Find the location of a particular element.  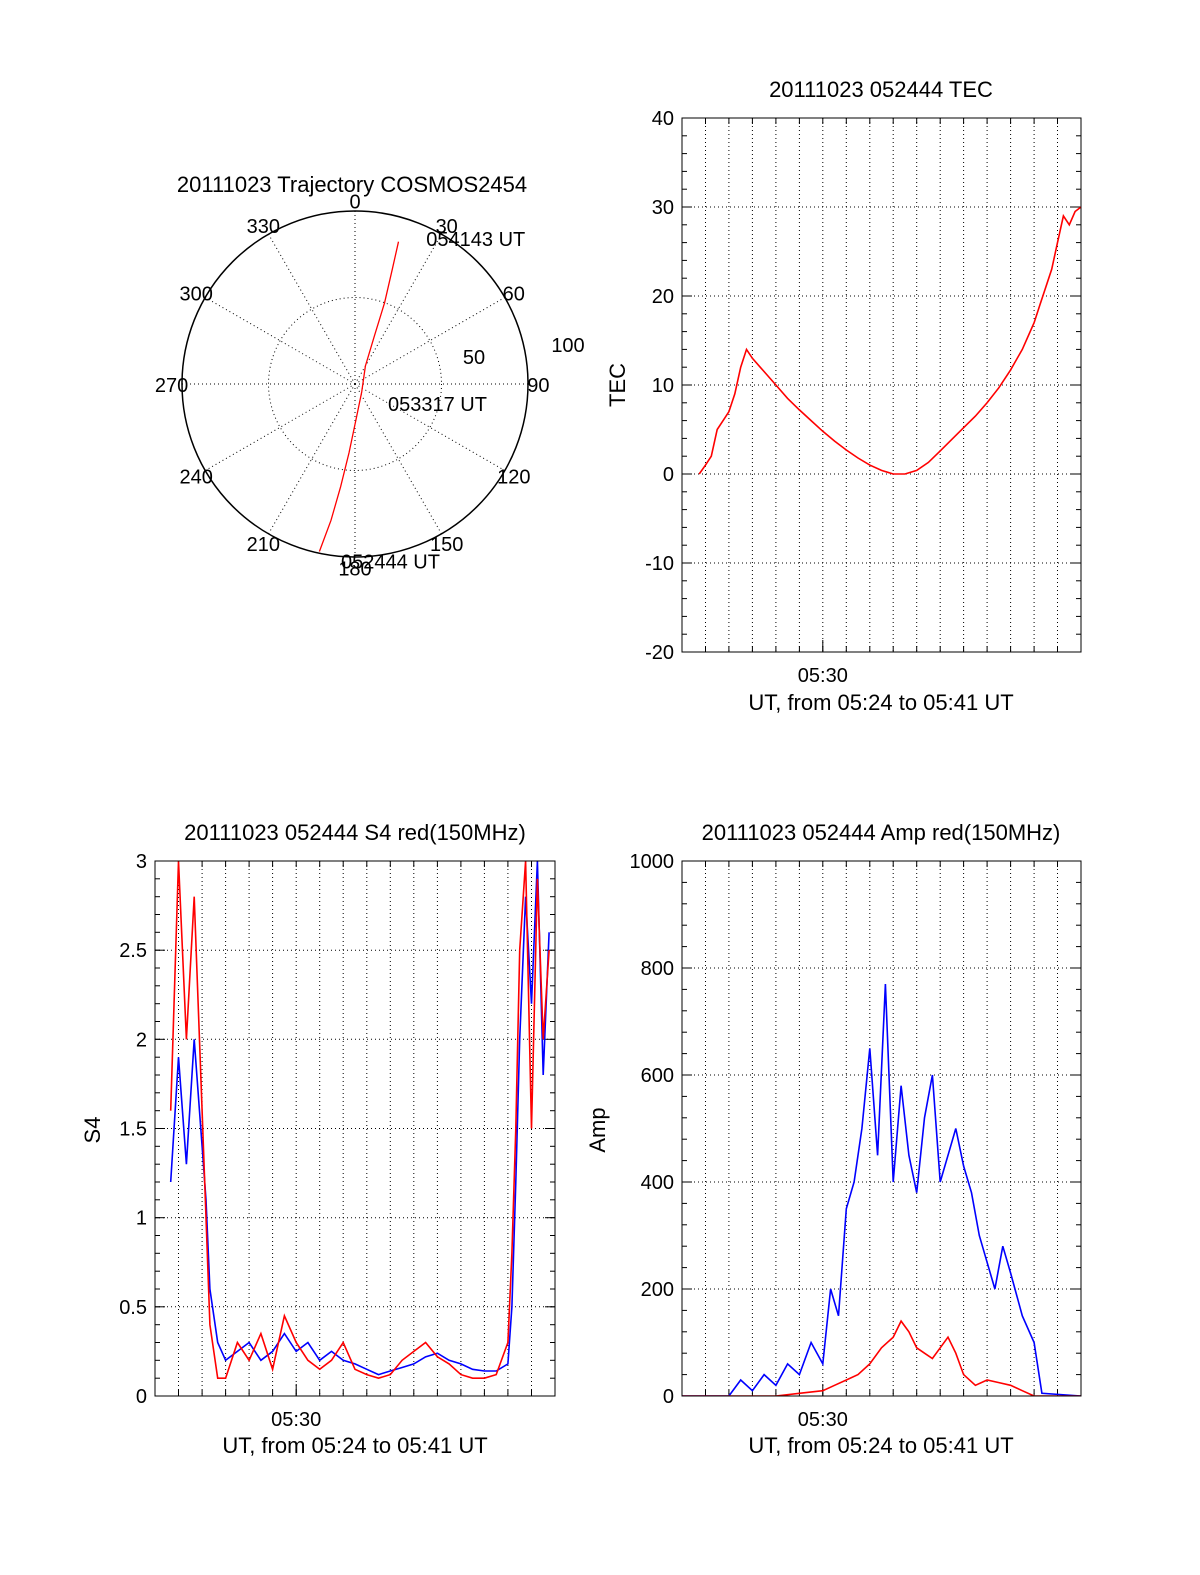

tec-ytick-label: 30 is located at coordinates (663, 208).